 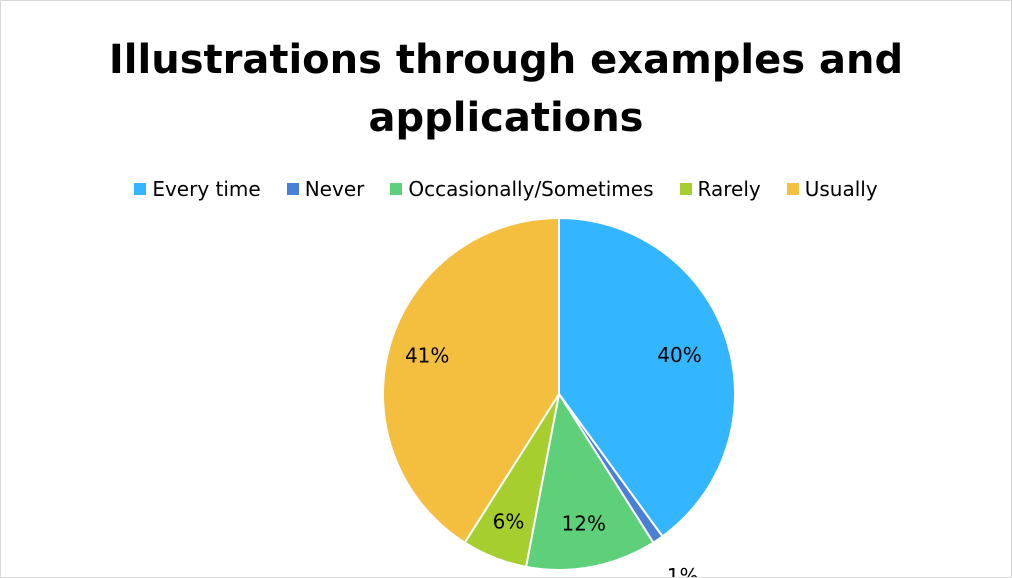 I want to click on pie-slice-every-time, so click(x=647, y=377).